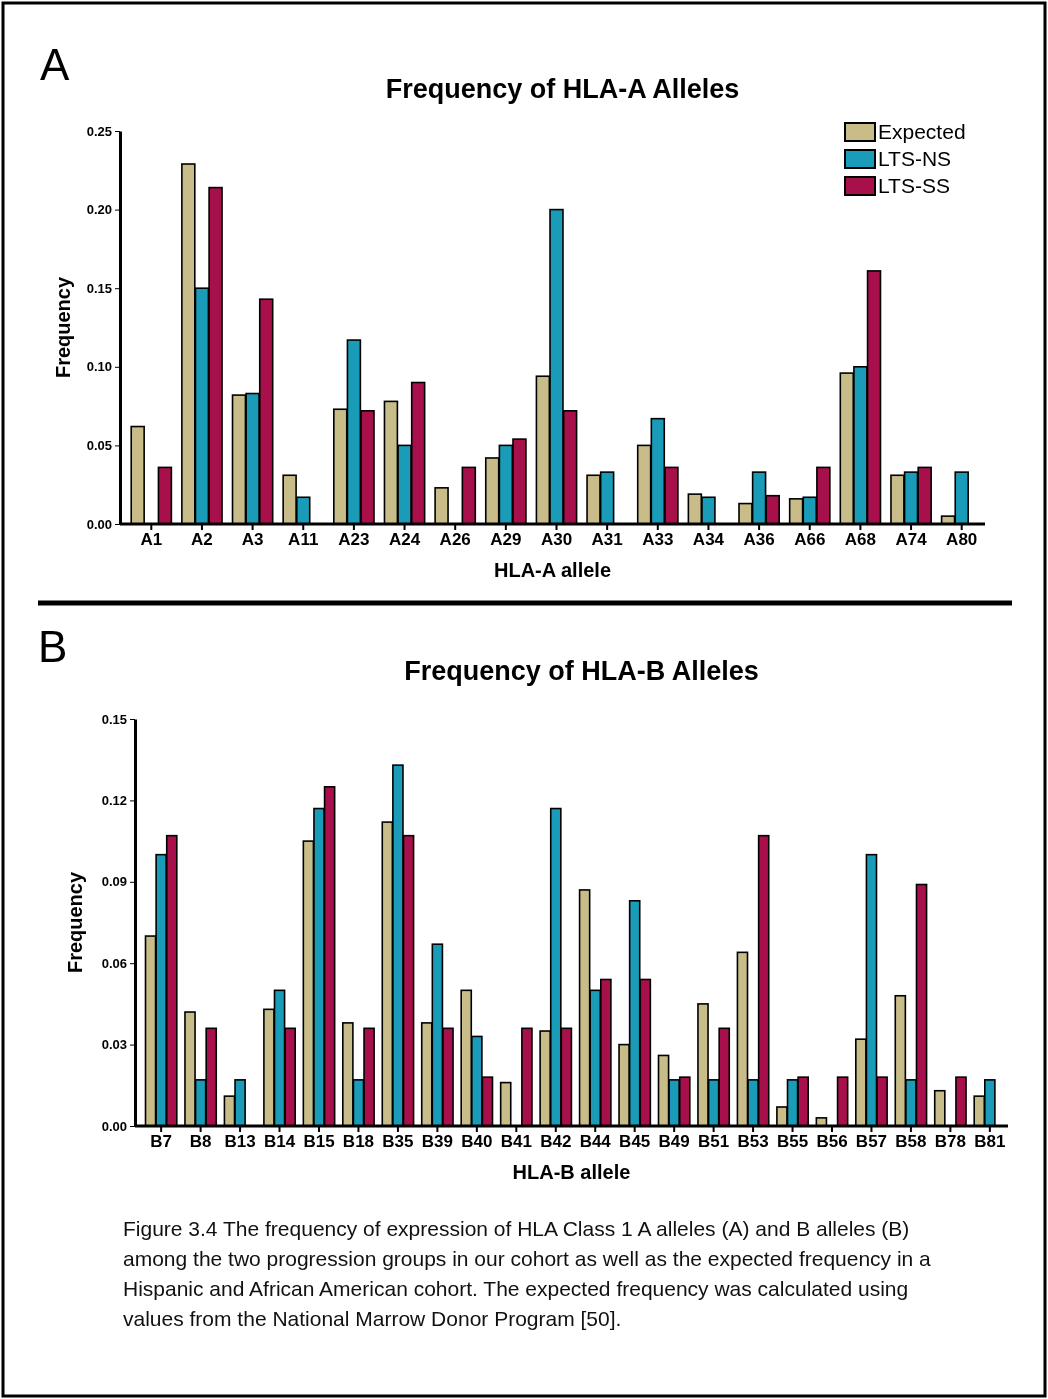  I want to click on x-tick-label: B14, so click(279, 1142).